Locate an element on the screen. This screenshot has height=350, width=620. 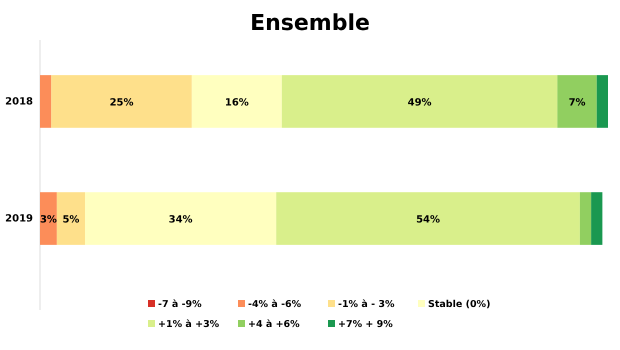
legend-label: +7% + 9% is located at coordinates (366, 324).